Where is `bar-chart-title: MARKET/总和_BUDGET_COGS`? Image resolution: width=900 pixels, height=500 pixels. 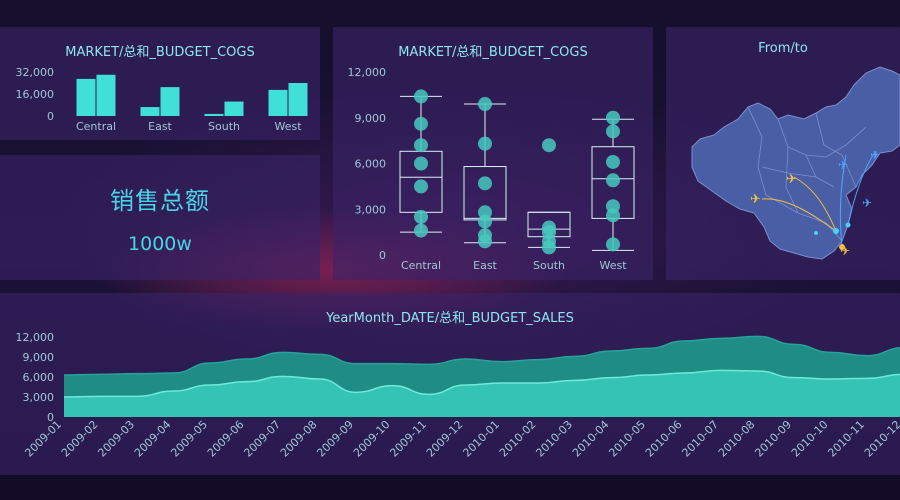
bar-chart-title: MARKET/总和_BUDGET_COGS is located at coordinates (160, 52).